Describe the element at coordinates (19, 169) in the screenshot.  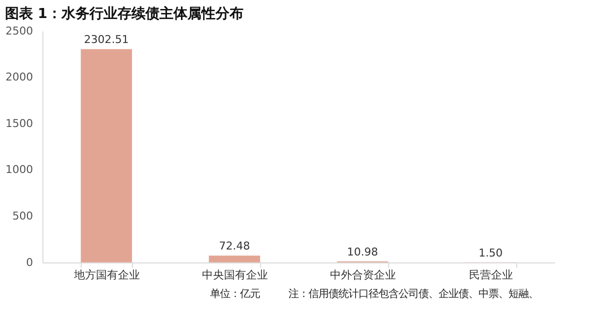
I see `y-tick-label: 1000` at that location.